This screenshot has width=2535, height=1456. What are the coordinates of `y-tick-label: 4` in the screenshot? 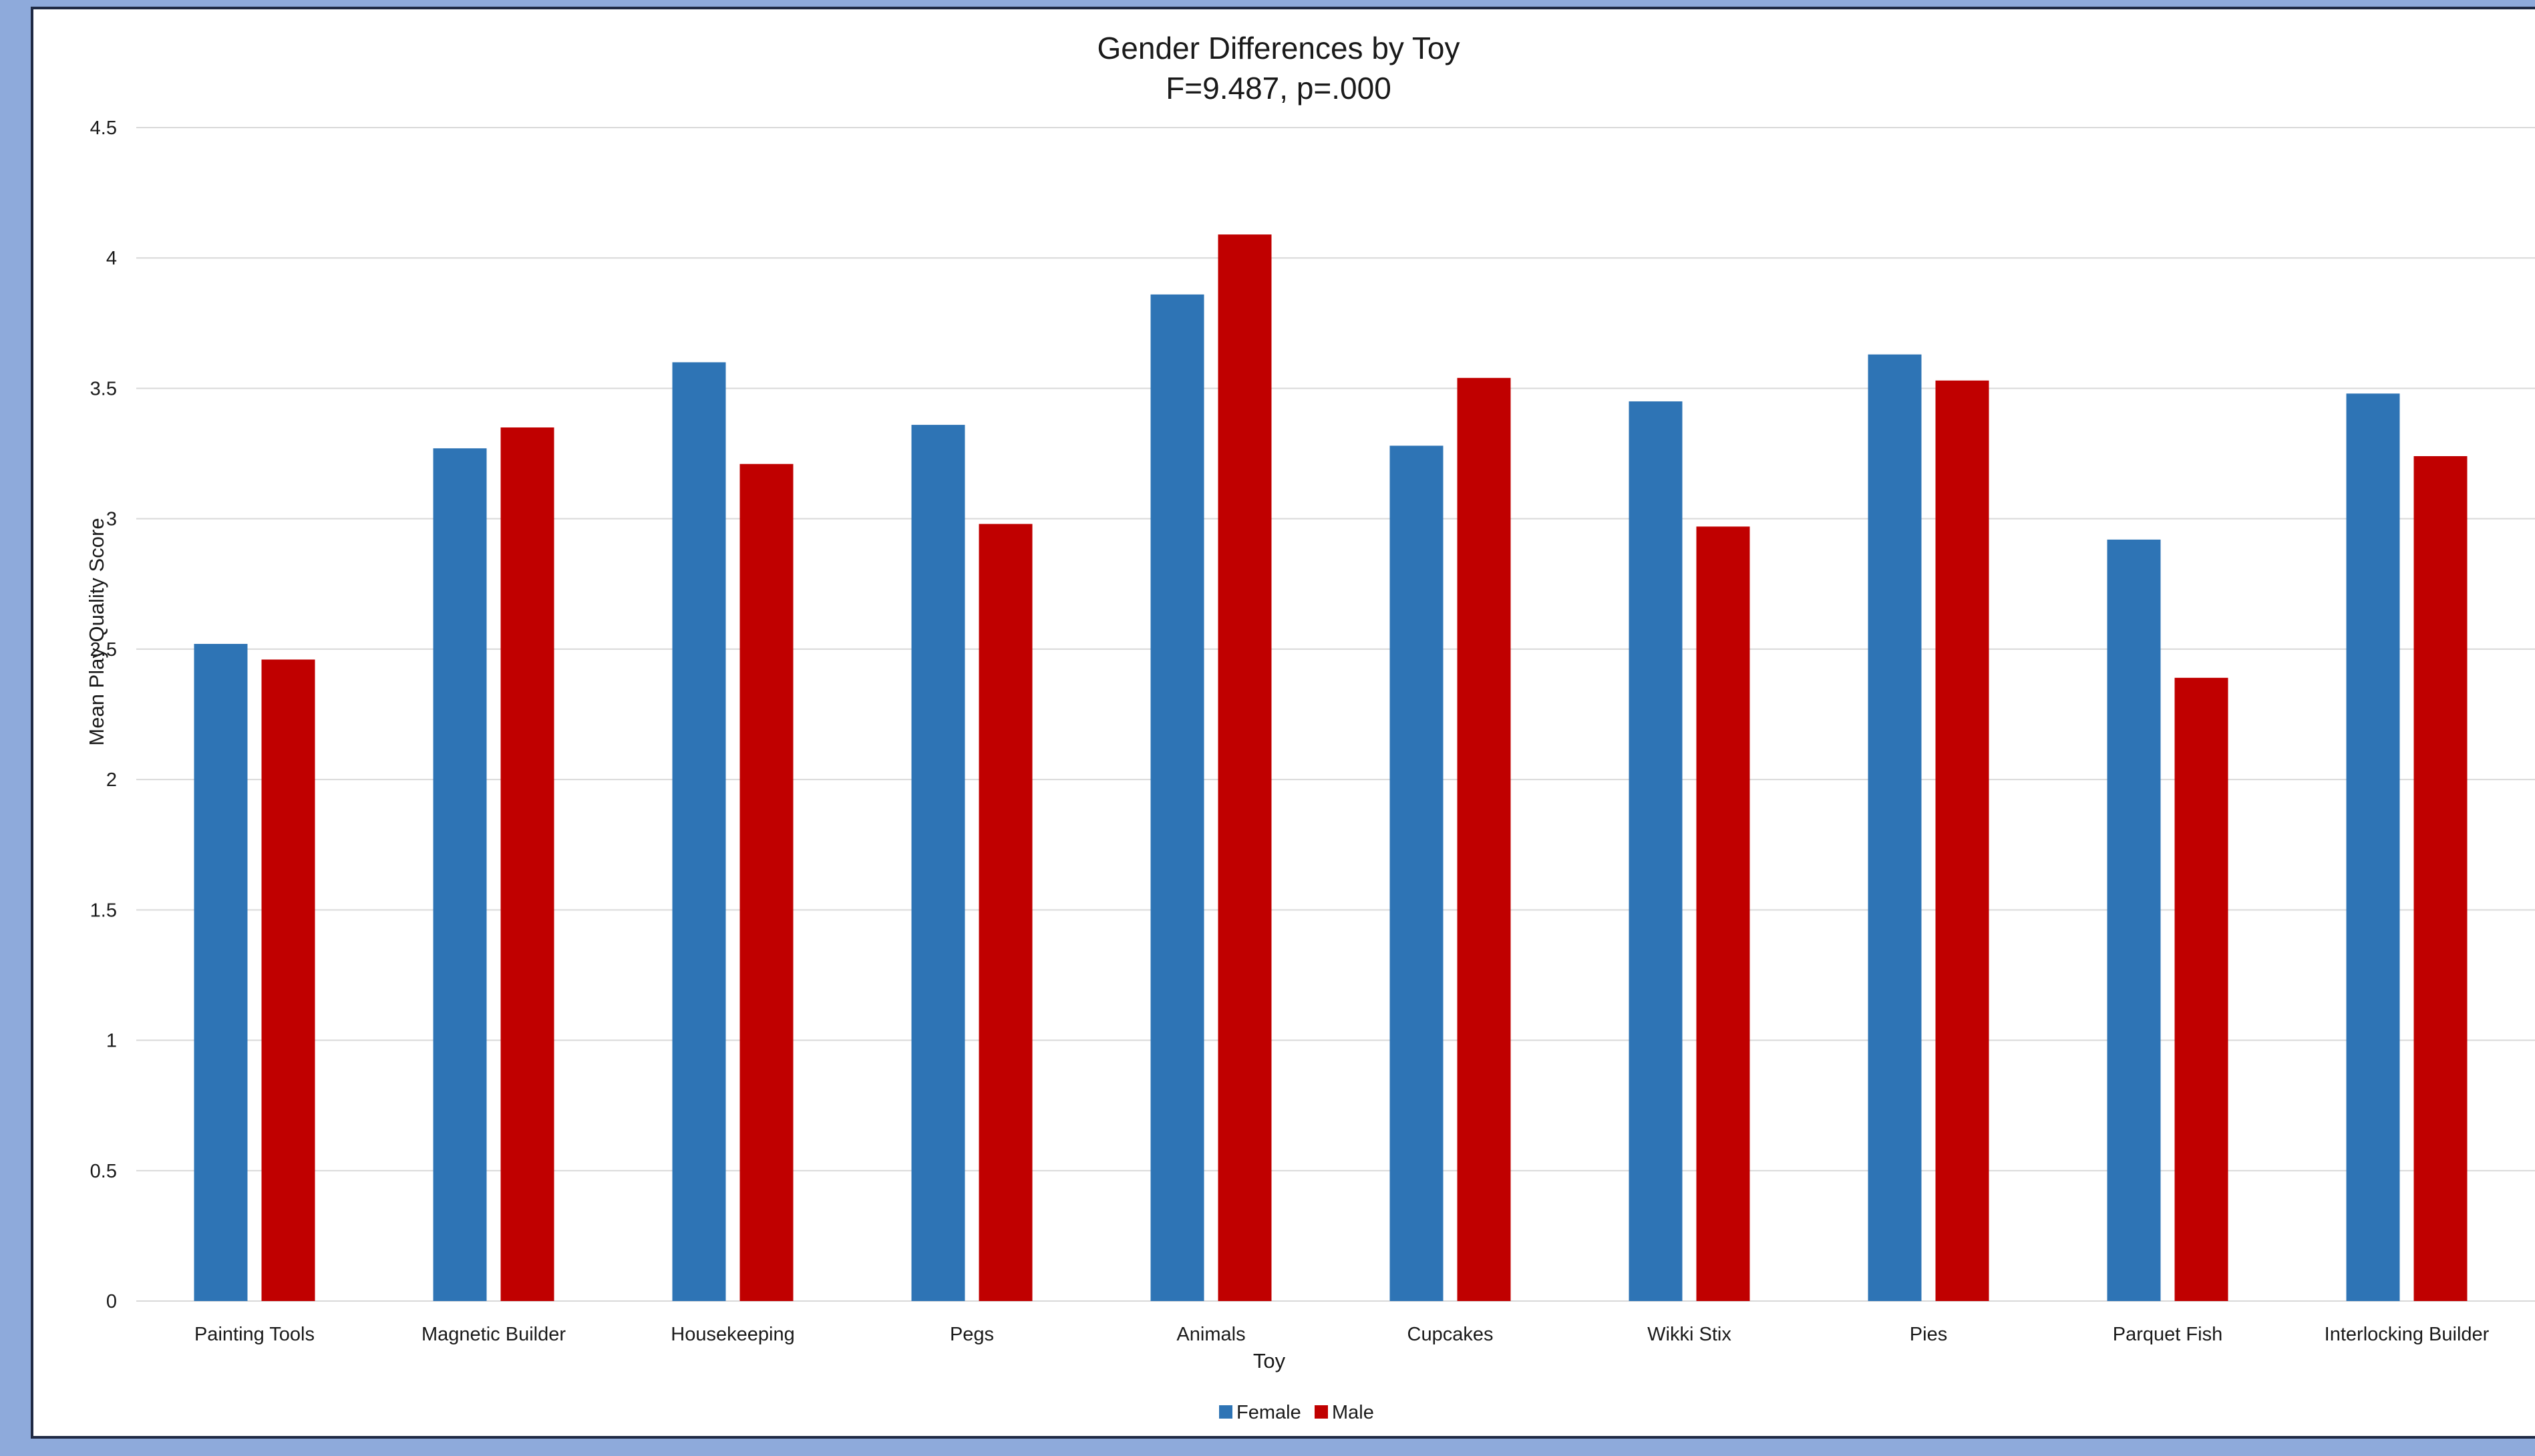 It's located at (112, 258).